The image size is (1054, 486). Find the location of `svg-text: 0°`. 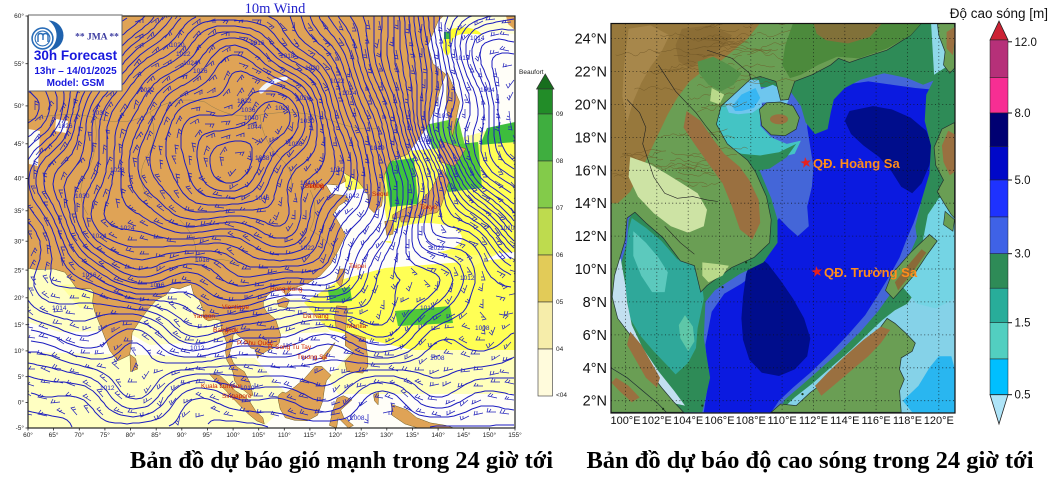

svg-text: 0° is located at coordinates (21, 403).